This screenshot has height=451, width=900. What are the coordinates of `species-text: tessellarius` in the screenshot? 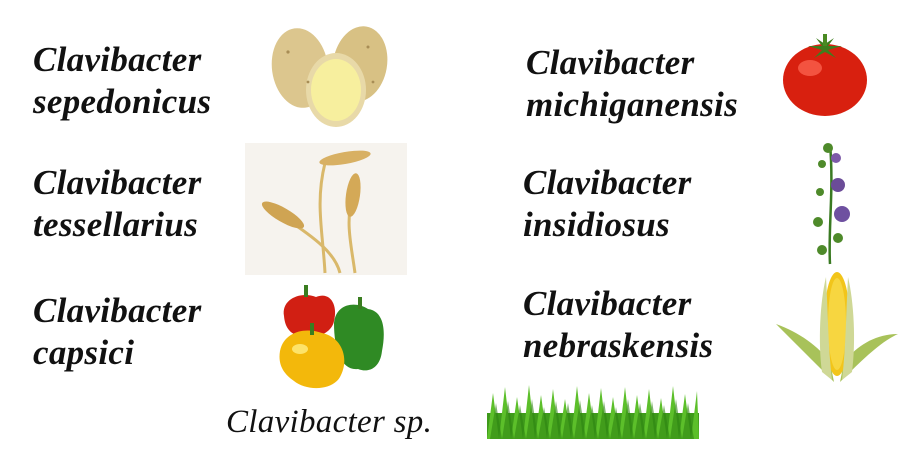 It's located at (116, 224).